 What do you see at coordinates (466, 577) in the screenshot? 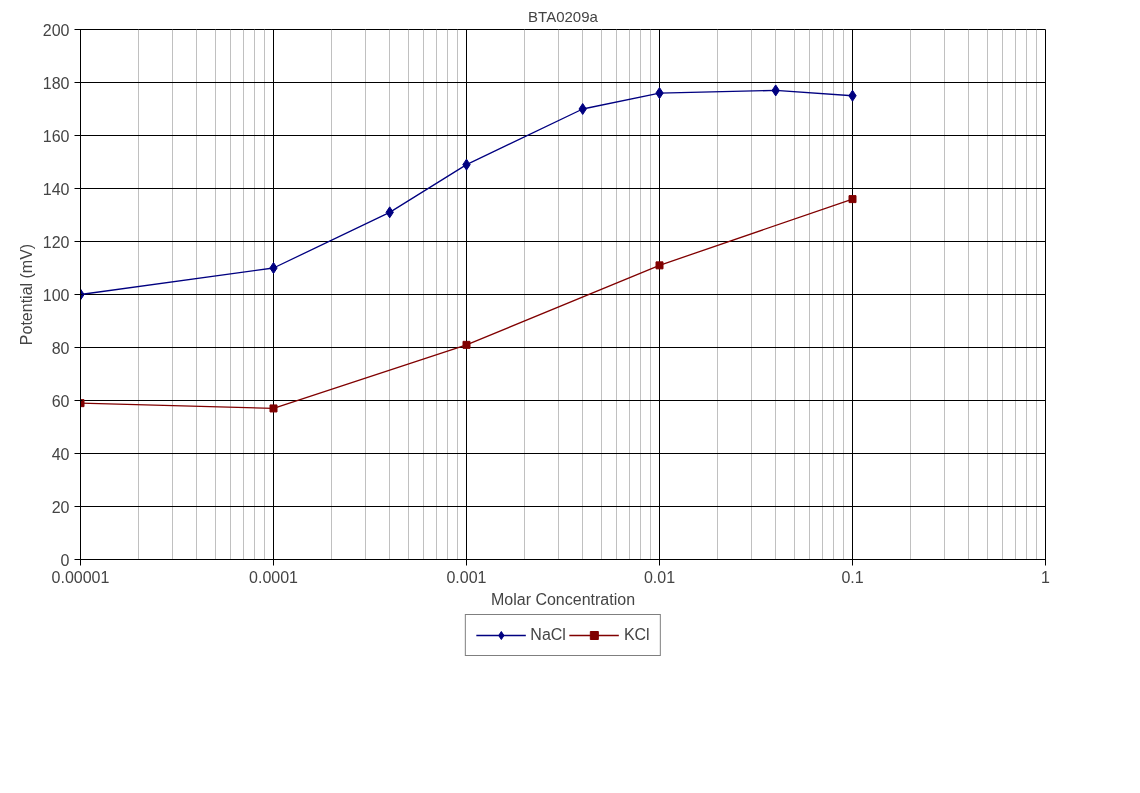
I see `x-tick-label: 0.001` at bounding box center [466, 577].